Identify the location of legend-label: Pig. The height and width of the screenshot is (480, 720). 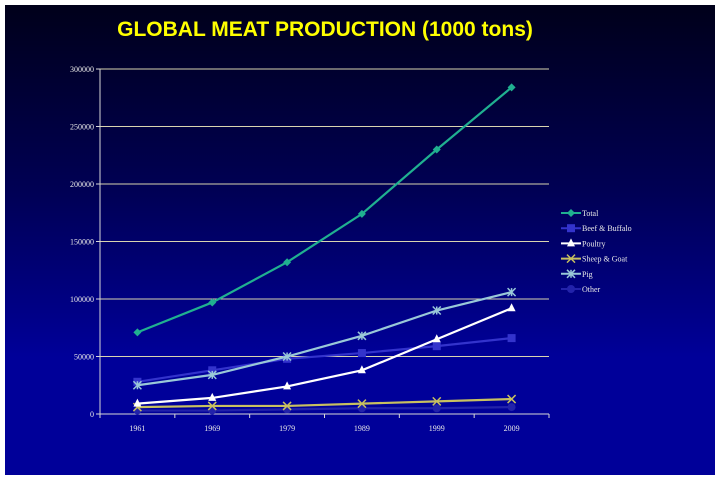
(587, 274).